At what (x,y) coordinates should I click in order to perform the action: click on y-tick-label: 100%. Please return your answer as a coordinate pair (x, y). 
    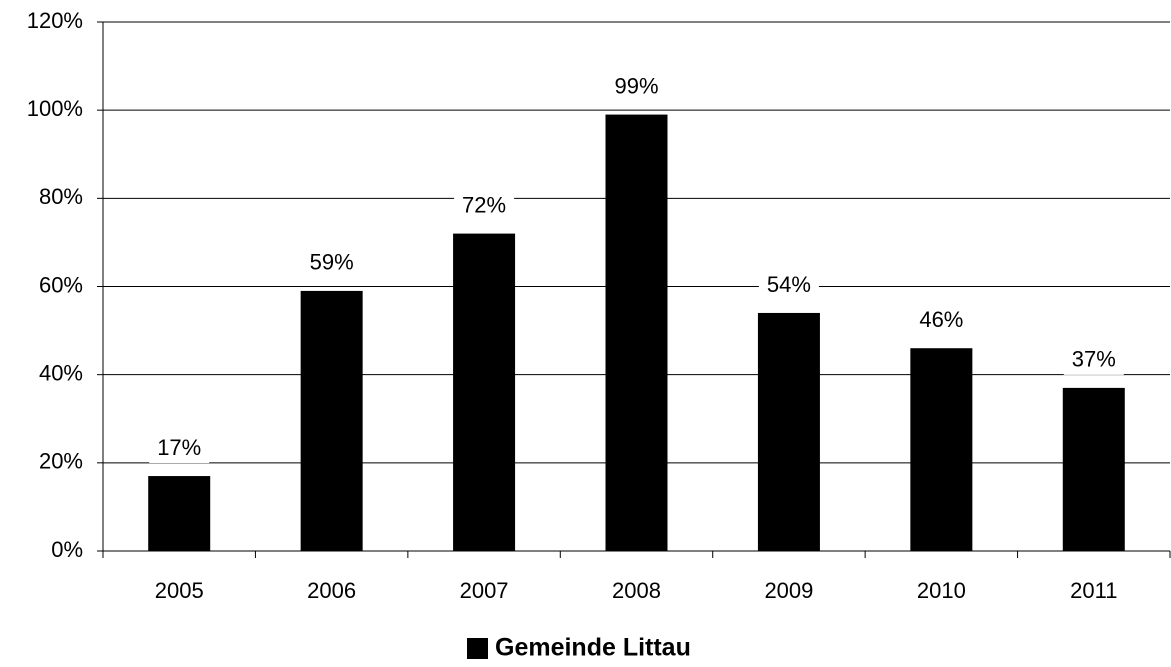
    Looking at the image, I should click on (55, 108).